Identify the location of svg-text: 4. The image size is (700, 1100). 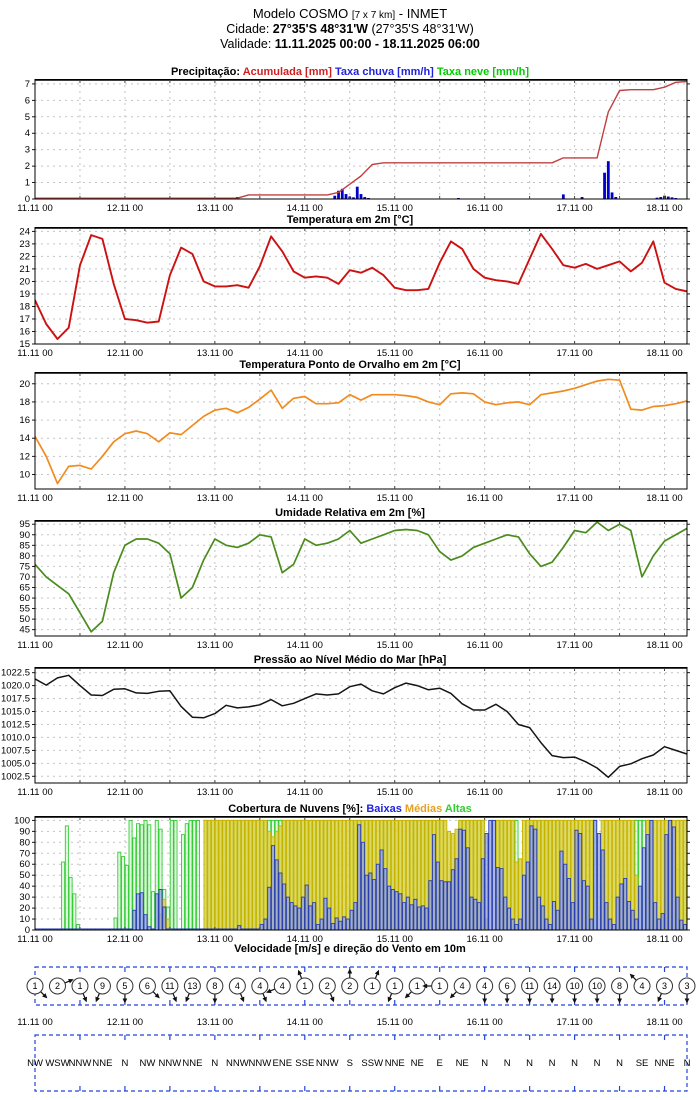
(237, 986).